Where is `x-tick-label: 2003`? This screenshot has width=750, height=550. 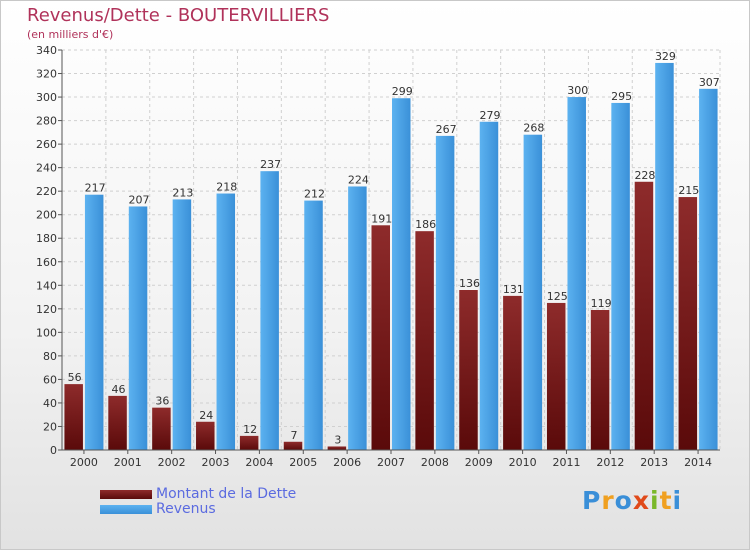
x-tick-label: 2003 is located at coordinates (216, 462).